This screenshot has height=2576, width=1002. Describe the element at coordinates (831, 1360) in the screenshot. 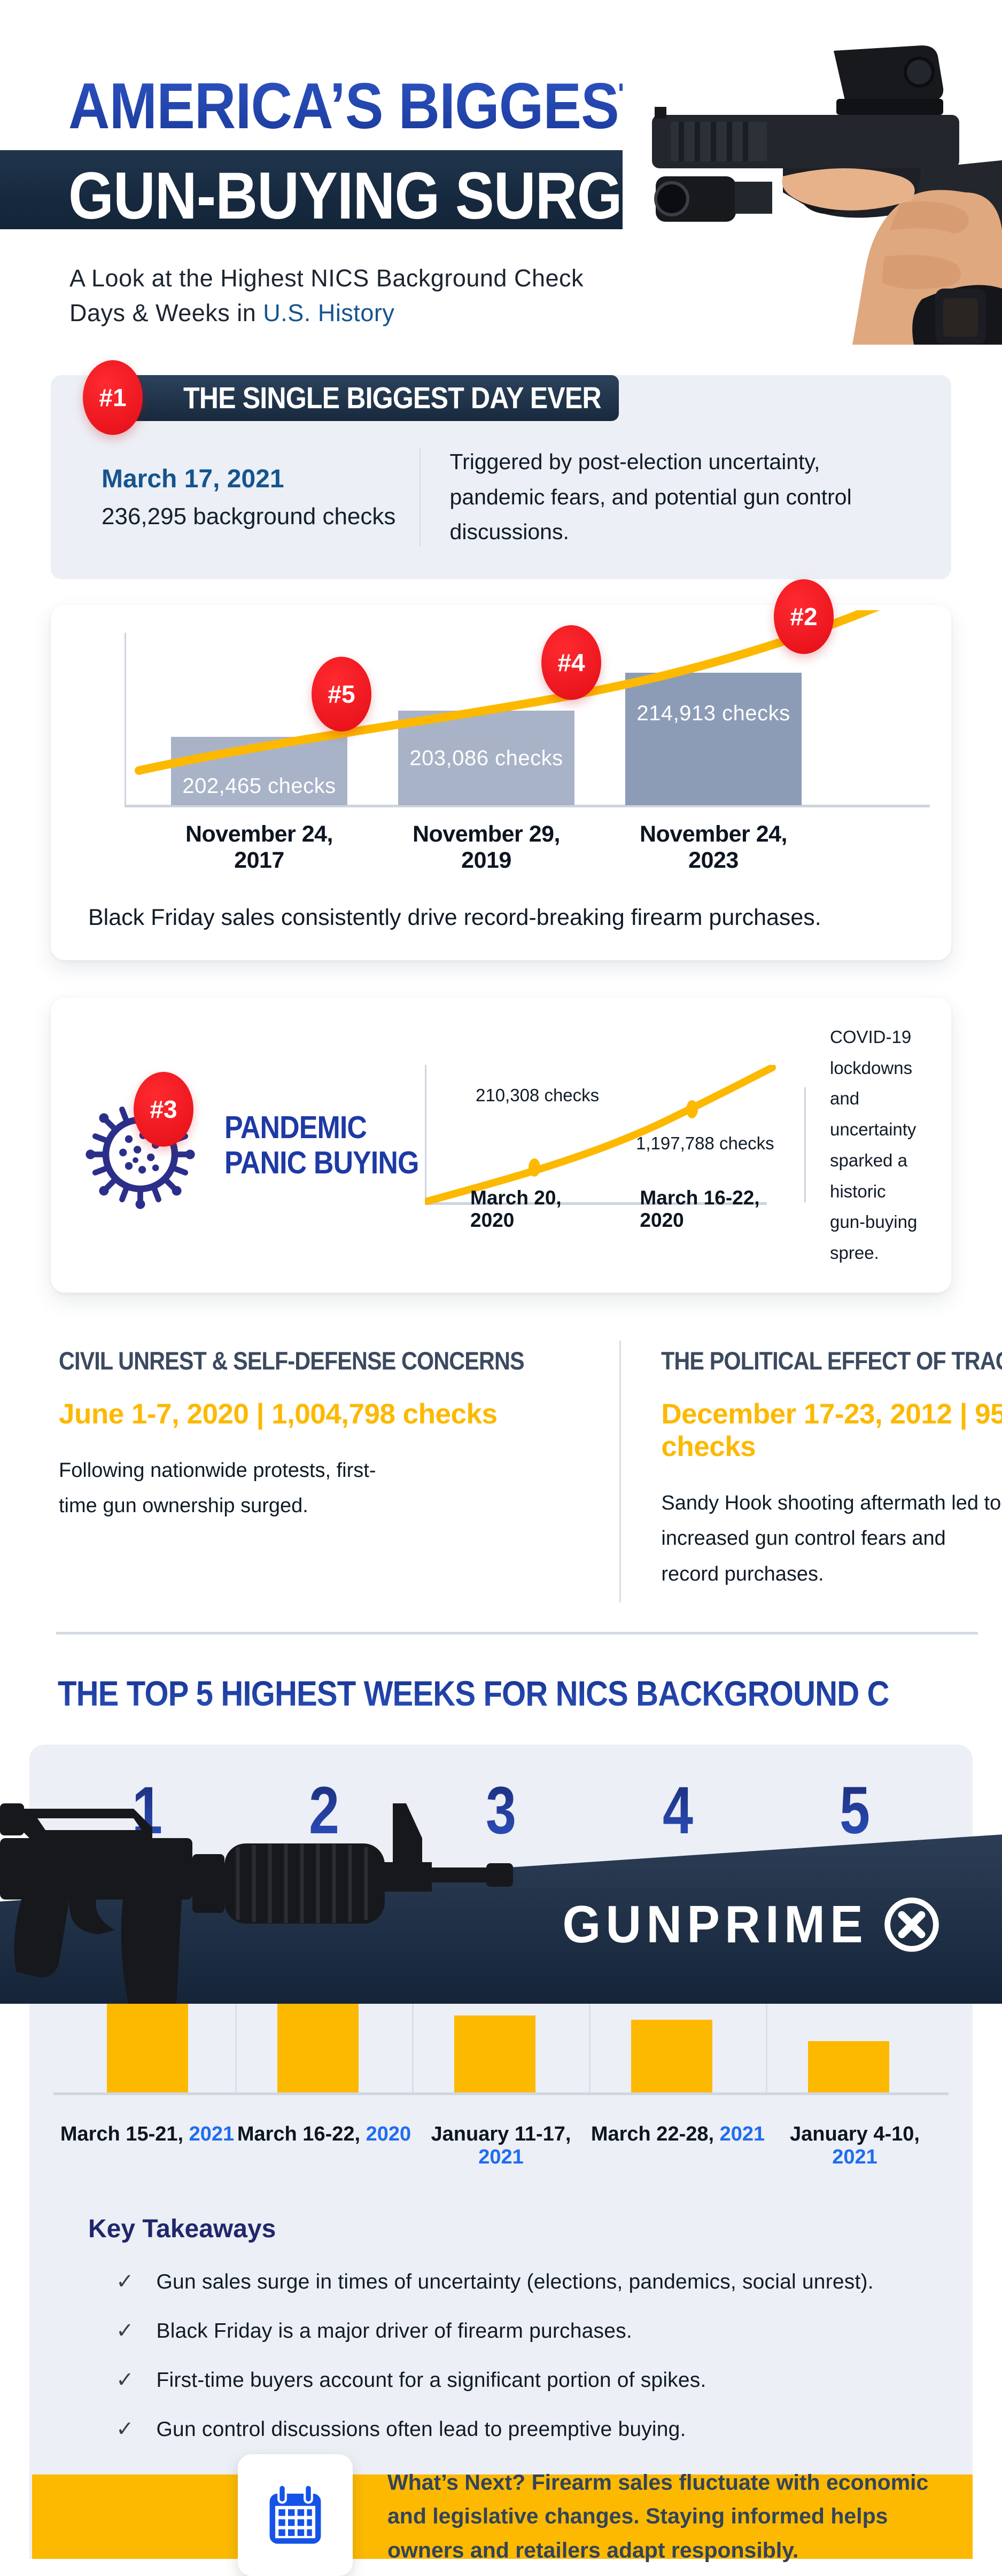

I see `event-title: THE POLITICAL EFFECT OF TRAGEDY` at that location.